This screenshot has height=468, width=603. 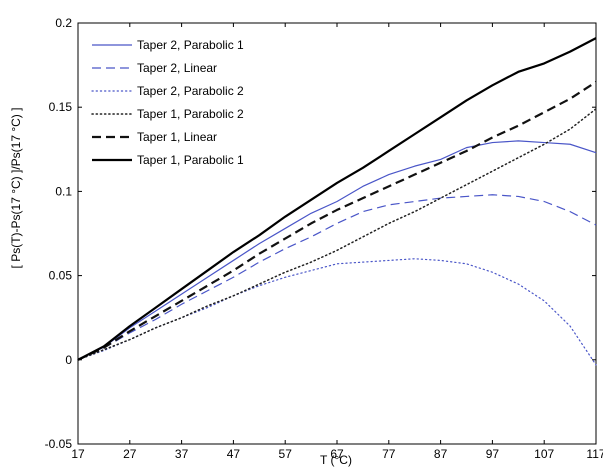 I want to click on legend-label: Taper 2, Parabolic 2, so click(x=190, y=91).